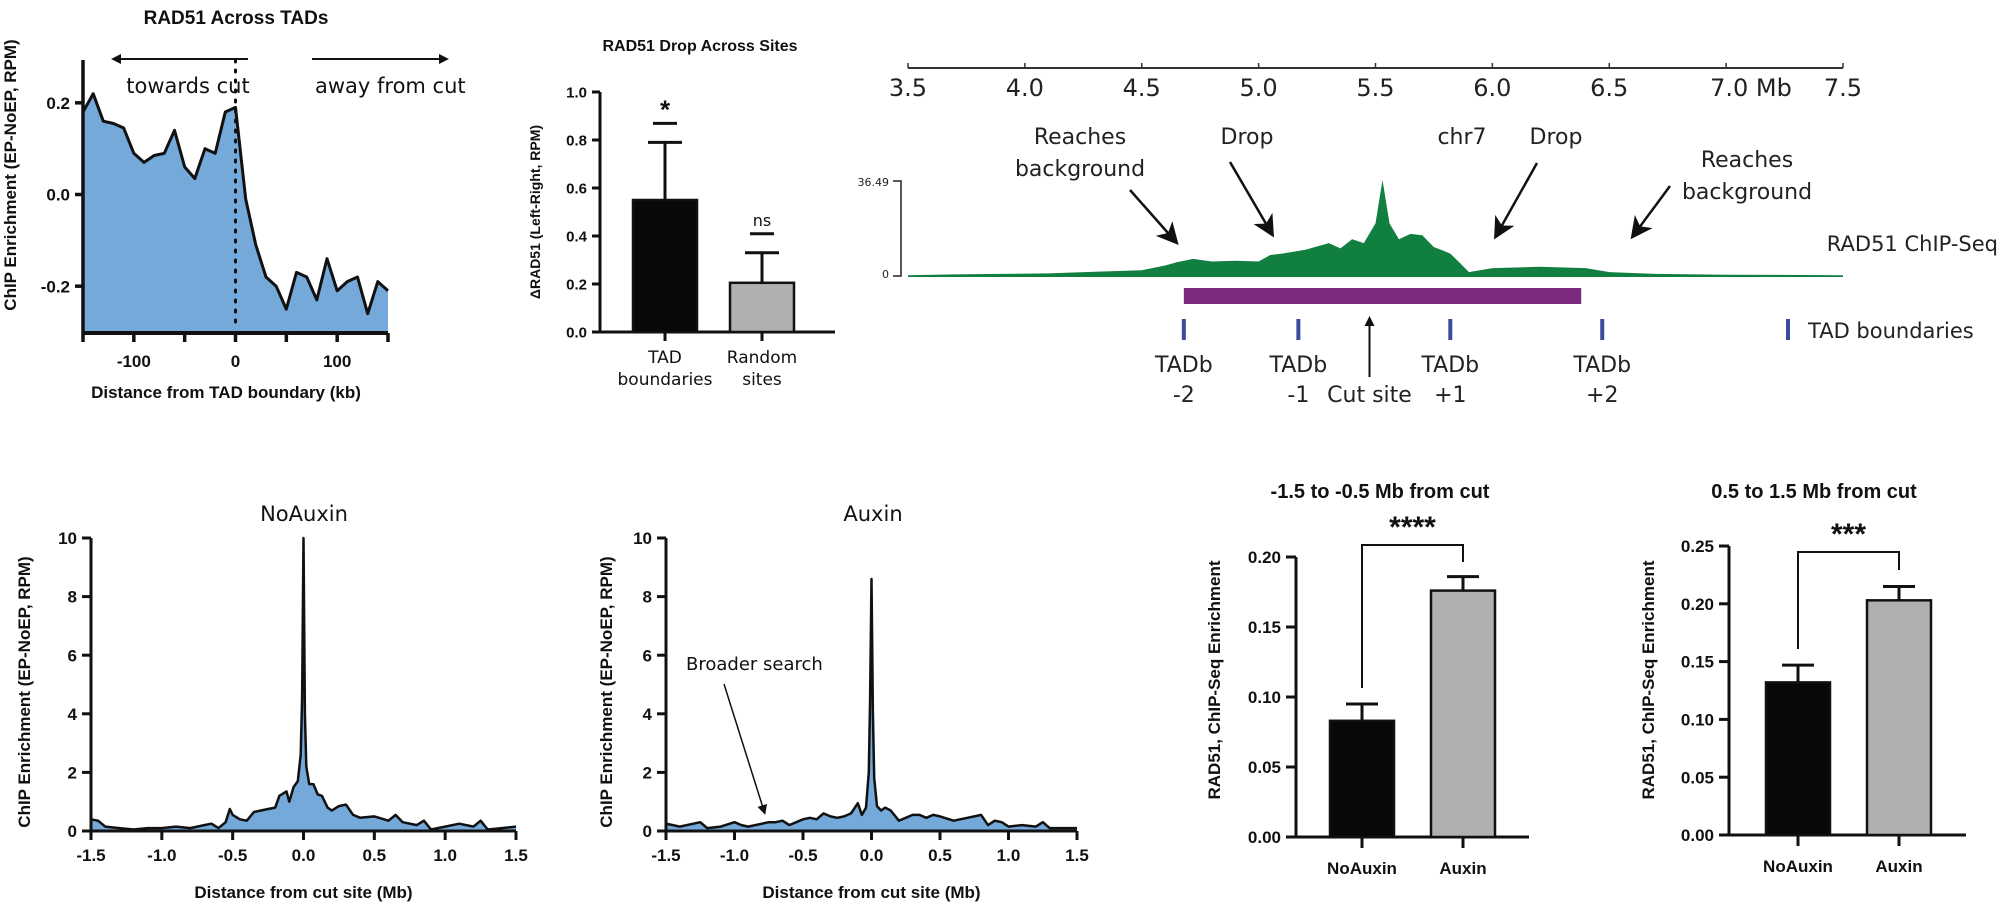 The height and width of the screenshot is (912, 2000). Describe the element at coordinates (665, 109) in the screenshot. I see `significance-label: *` at that location.